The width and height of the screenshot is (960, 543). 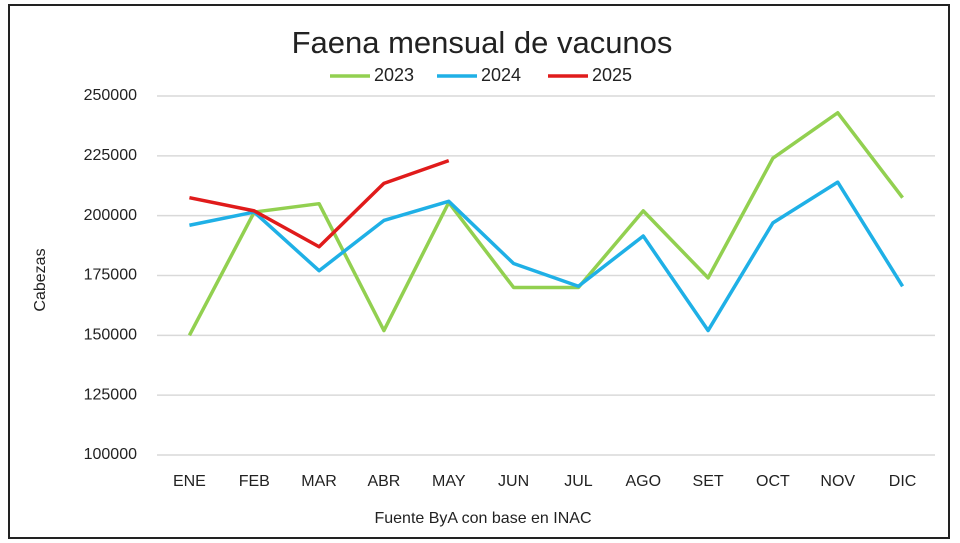 What do you see at coordinates (449, 481) in the screenshot?
I see `x-tick-label: MAY` at bounding box center [449, 481].